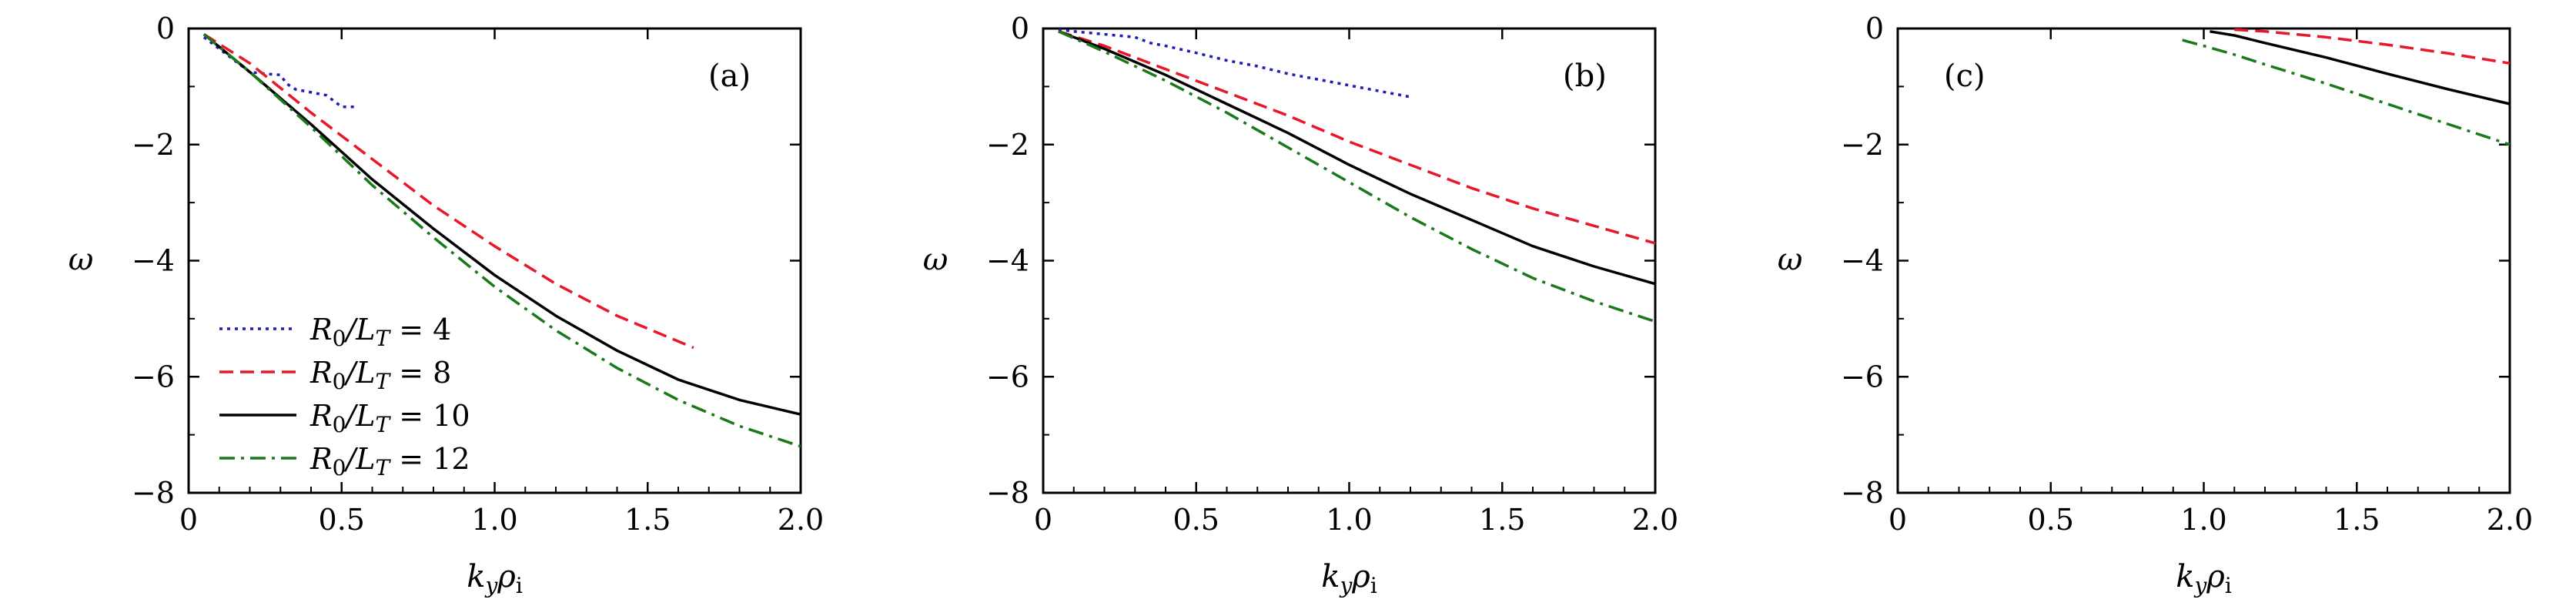  What do you see at coordinates (730, 76) in the screenshot?
I see `panel-label: (a)` at bounding box center [730, 76].